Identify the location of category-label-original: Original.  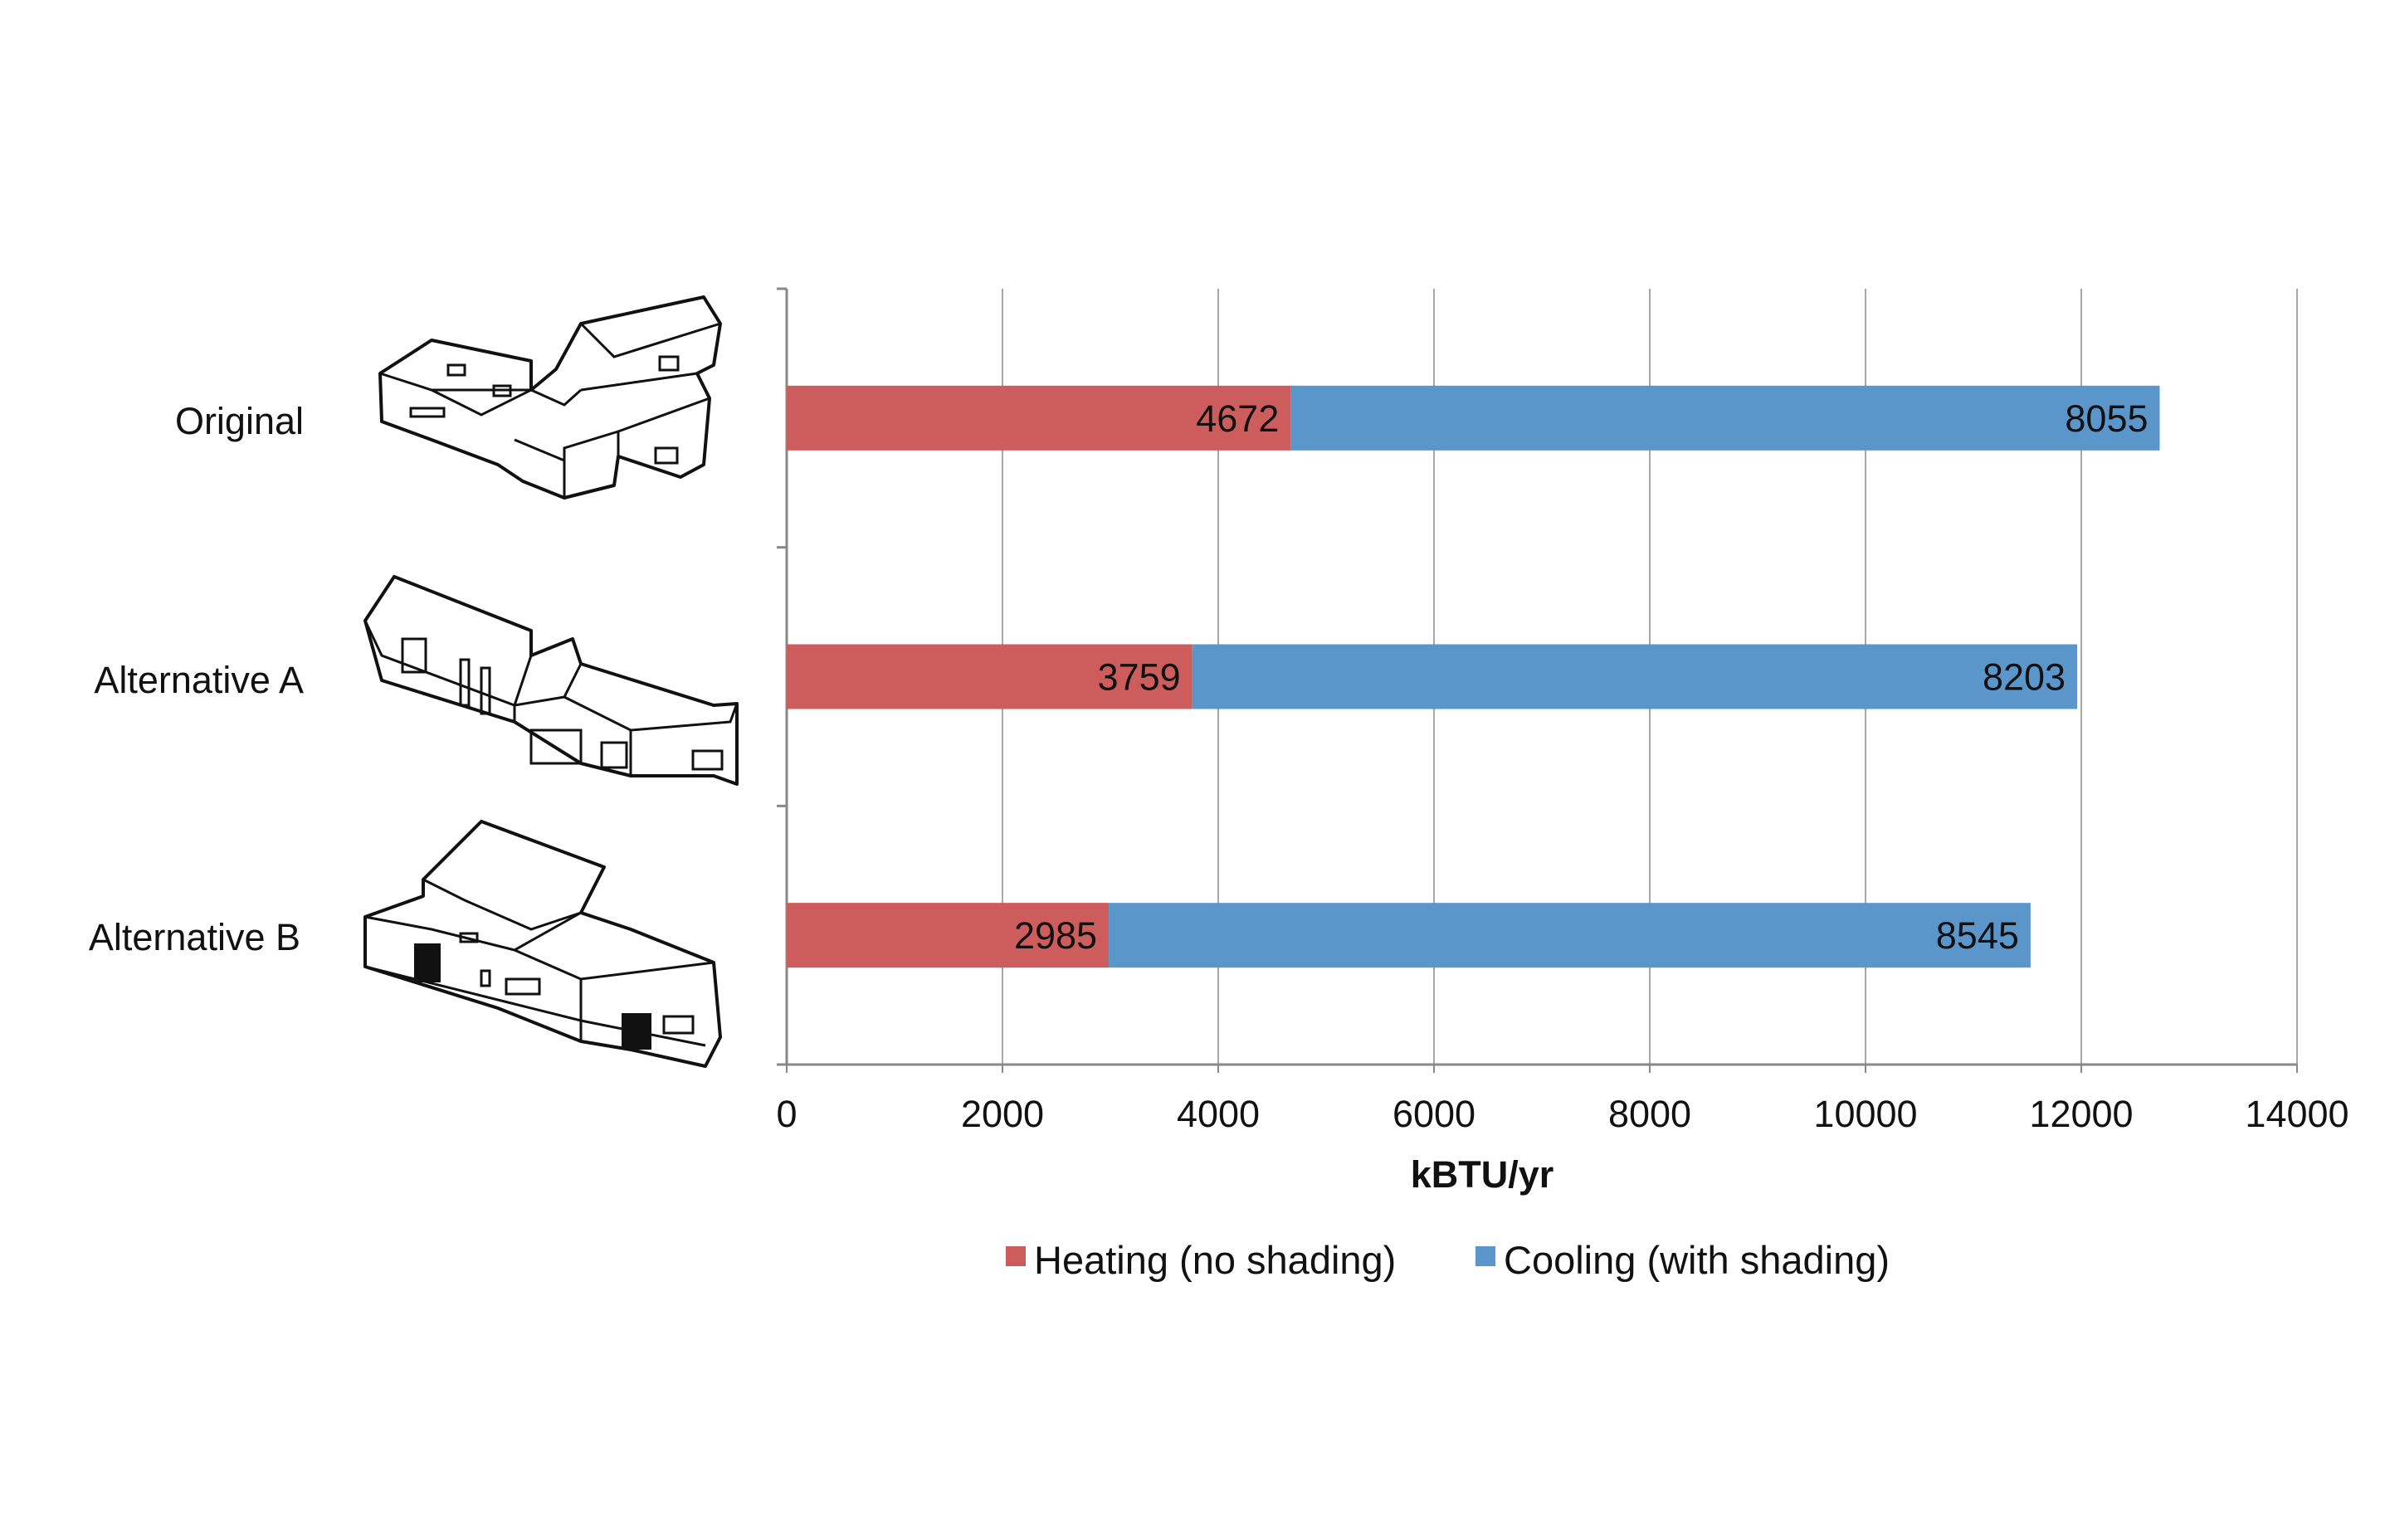
(239, 421).